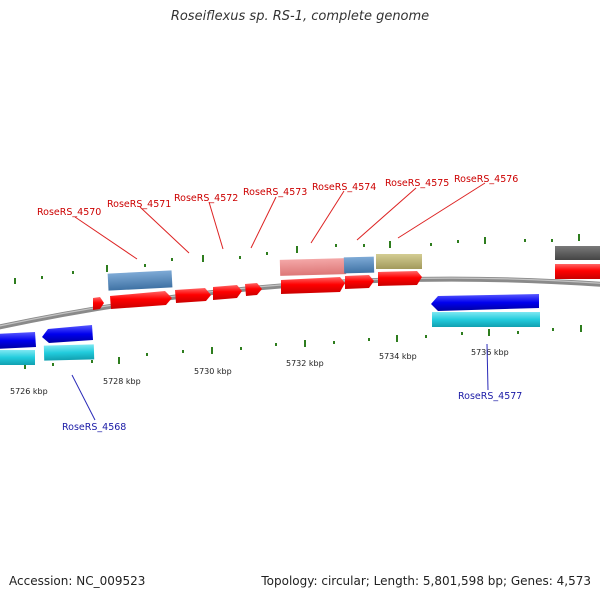 The width and height of the screenshot is (600, 600). What do you see at coordinates (417, 183) in the screenshot?
I see `gene-label-4575: RoseRS_4575` at bounding box center [417, 183].